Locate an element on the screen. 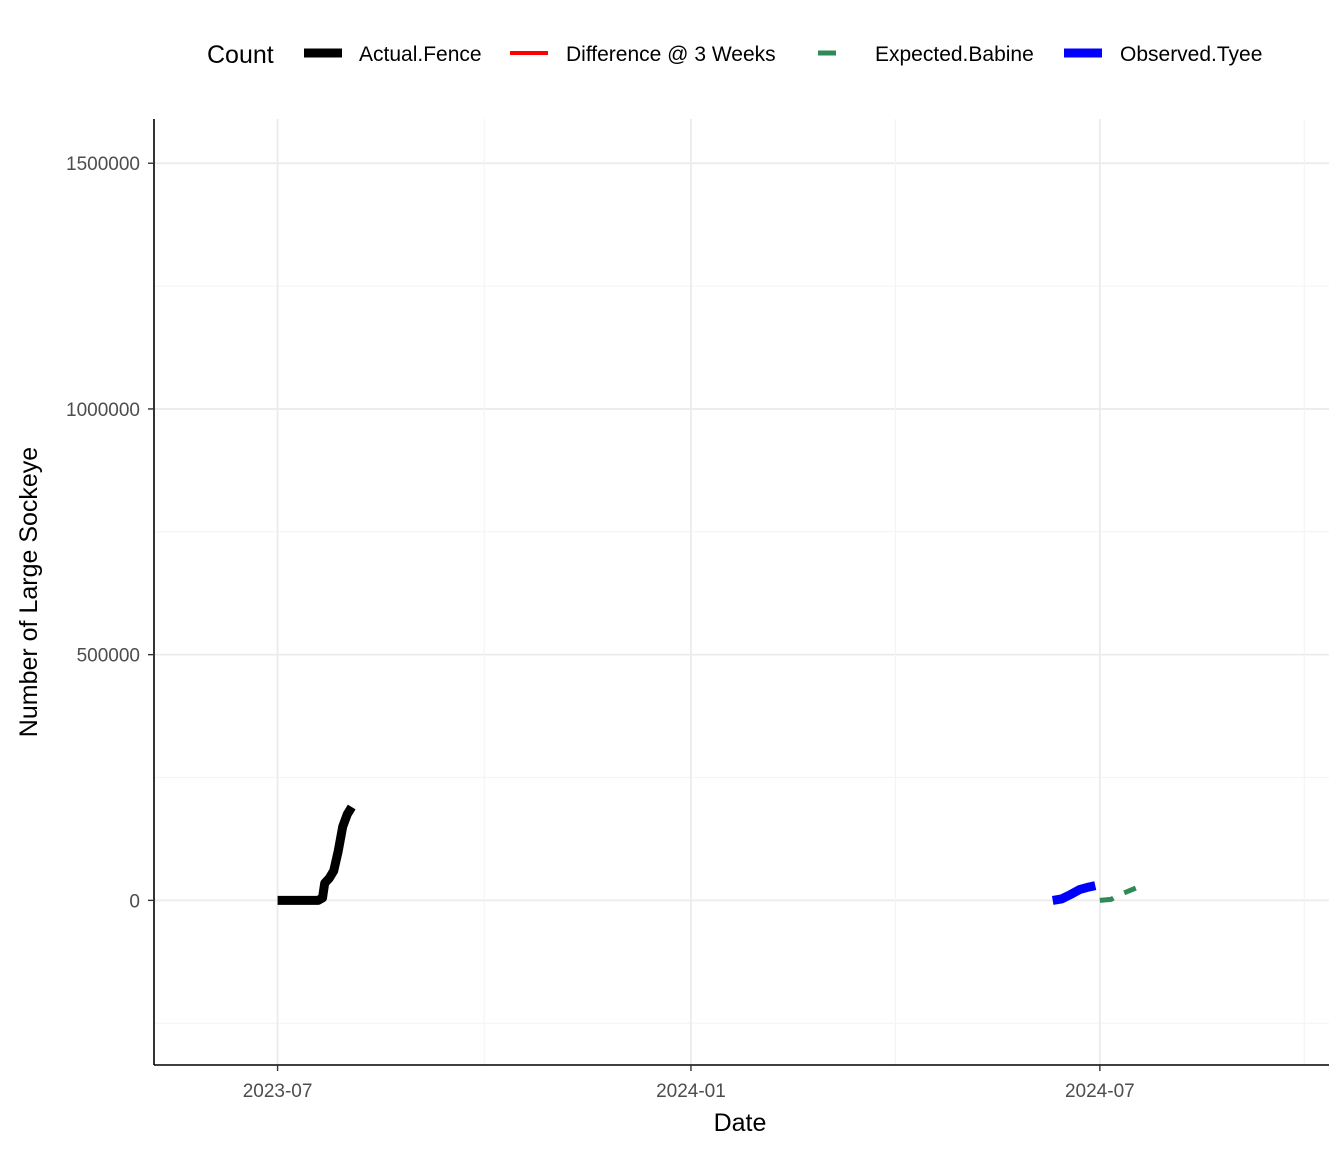 This screenshot has height=1152, width=1344. series-line-actual-fence is located at coordinates (316, 854).